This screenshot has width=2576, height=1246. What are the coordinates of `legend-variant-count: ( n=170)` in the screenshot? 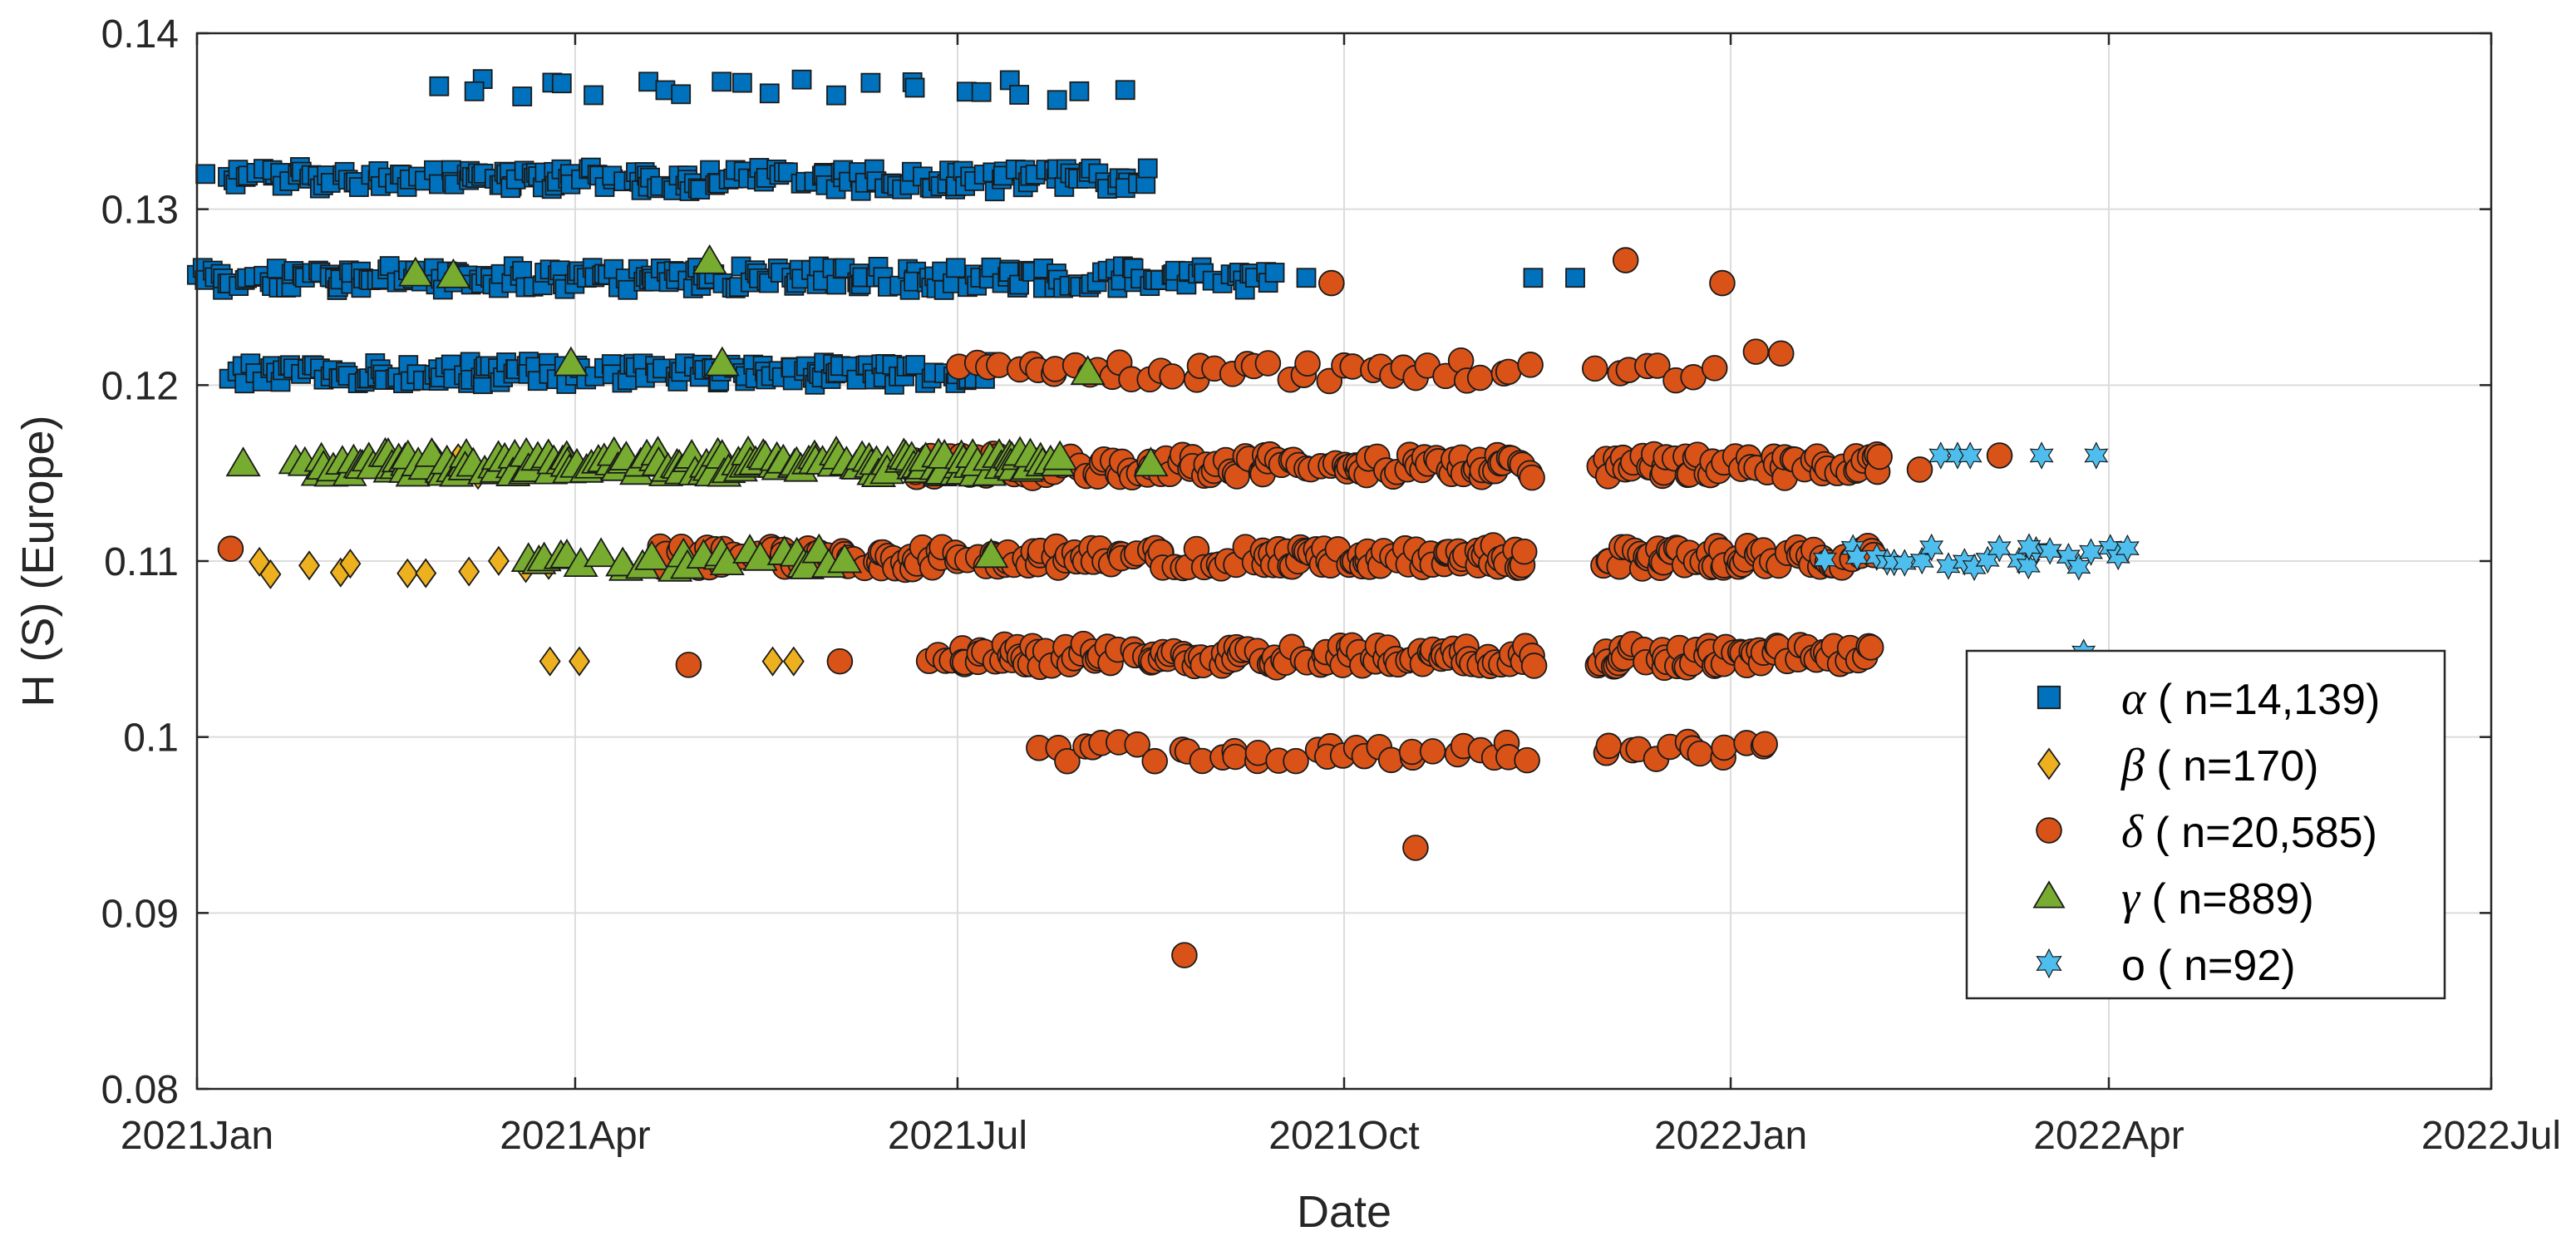 It's located at (2232, 766).